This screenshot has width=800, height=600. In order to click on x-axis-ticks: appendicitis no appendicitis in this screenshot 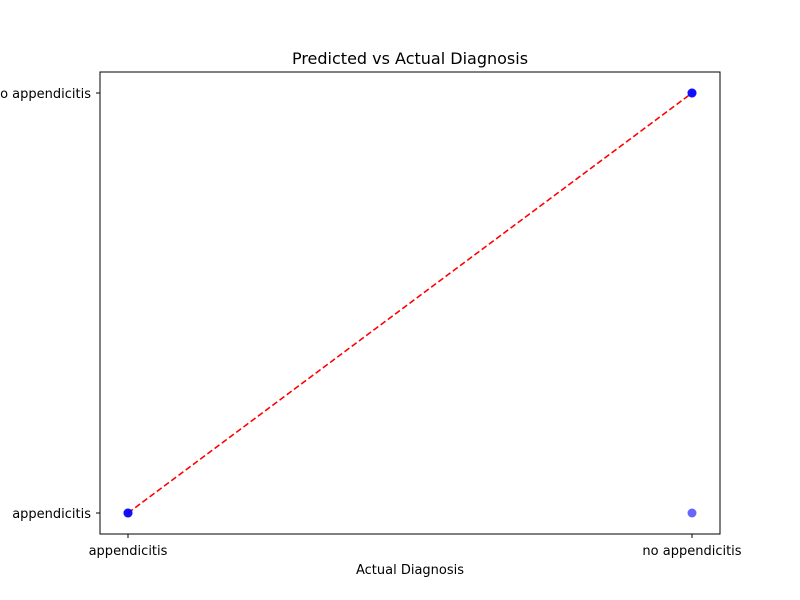, I will do `click(415, 546)`.